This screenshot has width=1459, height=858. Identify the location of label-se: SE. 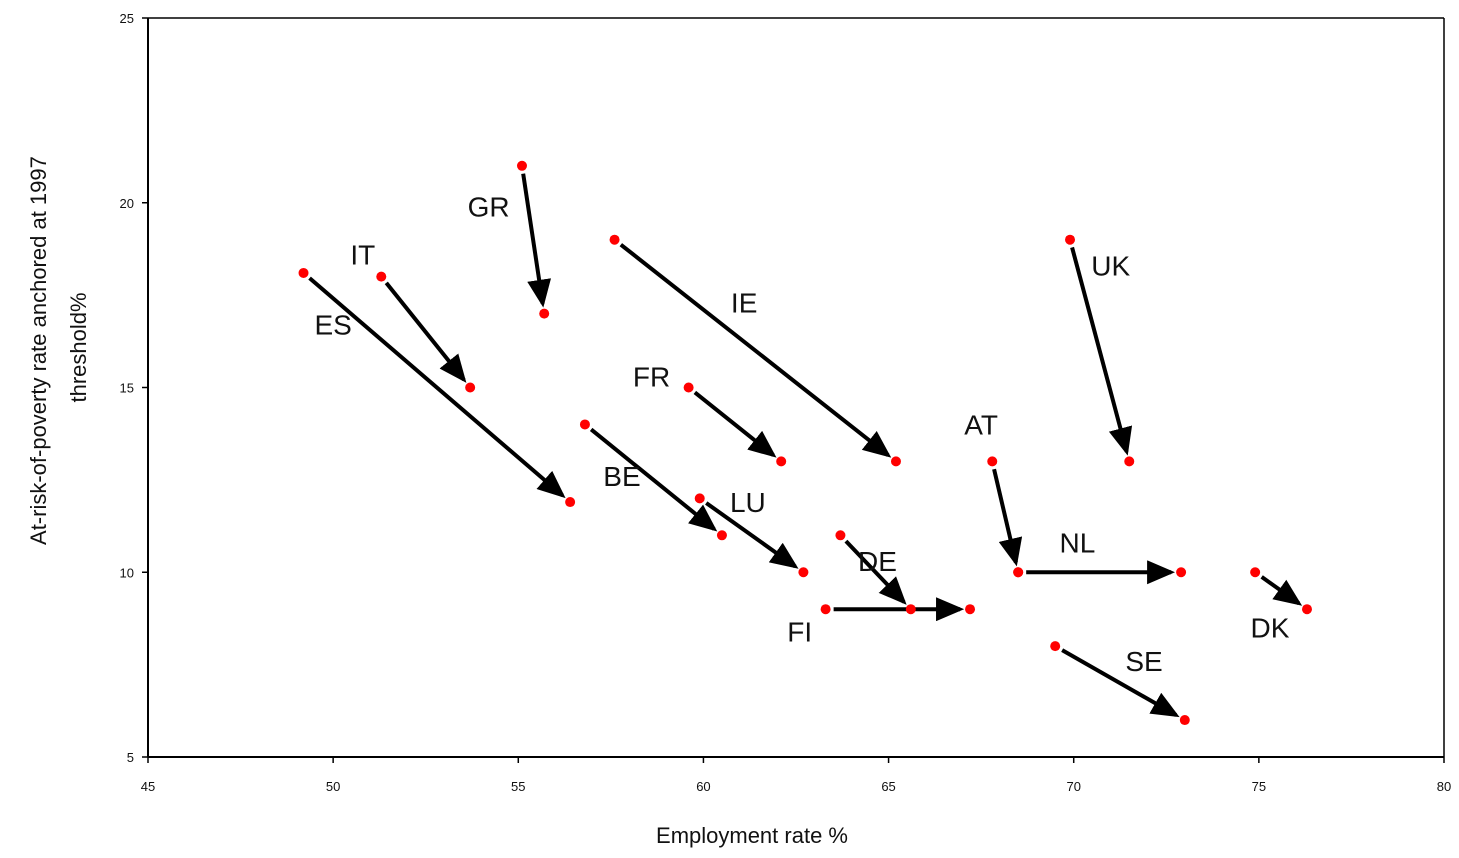
(1143, 661).